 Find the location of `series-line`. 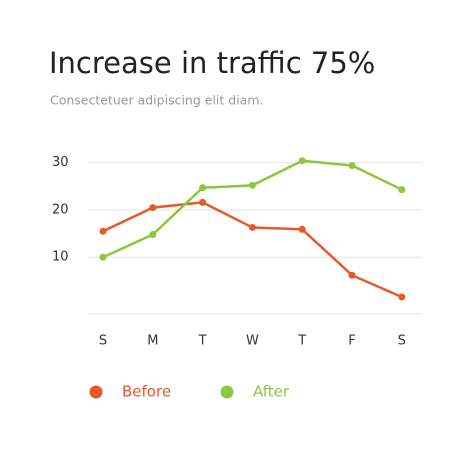

series-line is located at coordinates (252, 250).